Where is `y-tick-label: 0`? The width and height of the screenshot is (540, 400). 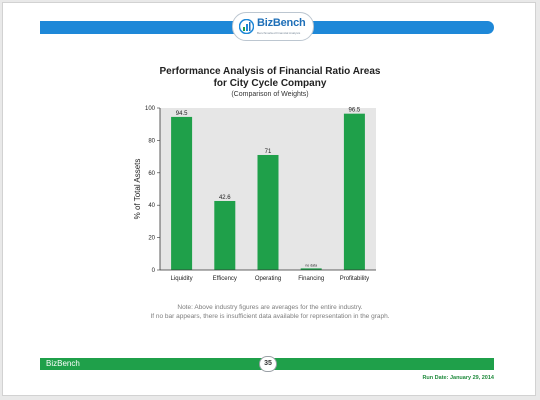 y-tick-label: 0 is located at coordinates (154, 271).